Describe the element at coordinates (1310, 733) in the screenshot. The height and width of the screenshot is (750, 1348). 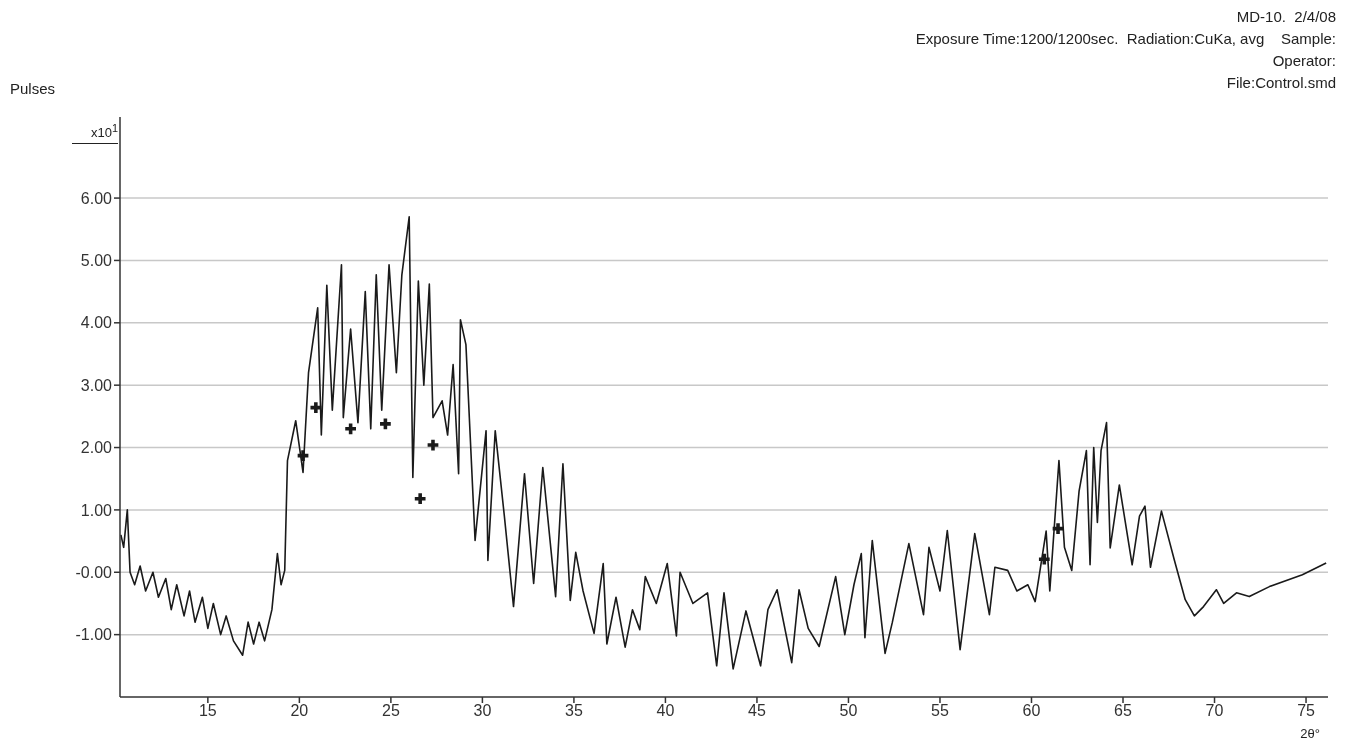
I see `x-axis-title: 2θ°` at that location.